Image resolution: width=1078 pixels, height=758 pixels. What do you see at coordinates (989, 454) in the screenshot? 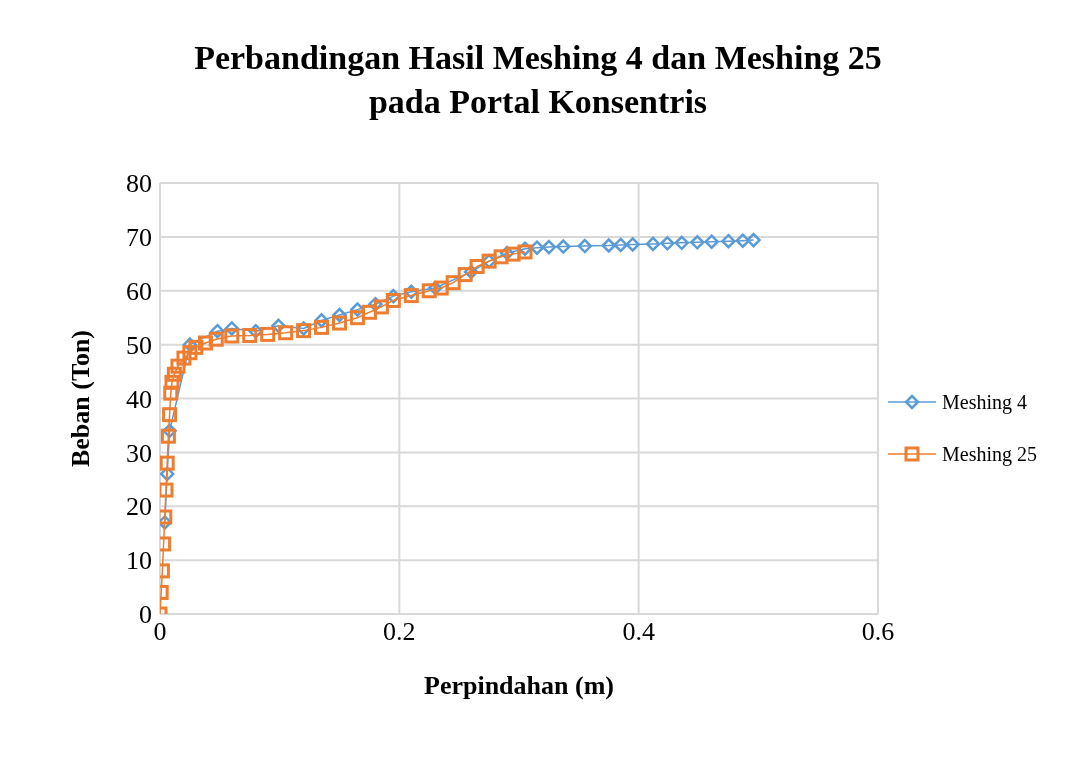
I see `legend-label: Meshing 25` at bounding box center [989, 454].